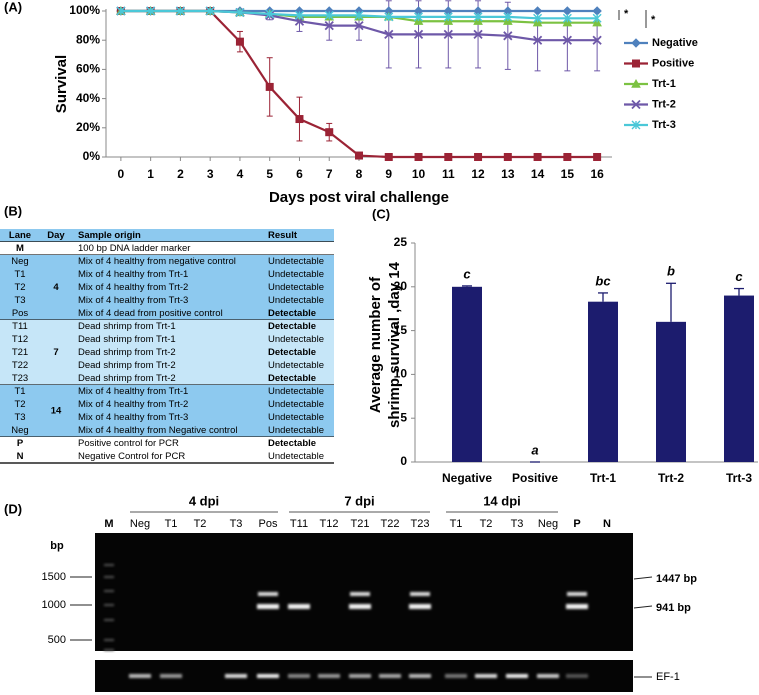 Image resolution: width=759 pixels, height=695 pixels. What do you see at coordinates (133, 274) in the screenshot?
I see `table-cell: Mix of 4 healthy from Trt-1` at bounding box center [133, 274].